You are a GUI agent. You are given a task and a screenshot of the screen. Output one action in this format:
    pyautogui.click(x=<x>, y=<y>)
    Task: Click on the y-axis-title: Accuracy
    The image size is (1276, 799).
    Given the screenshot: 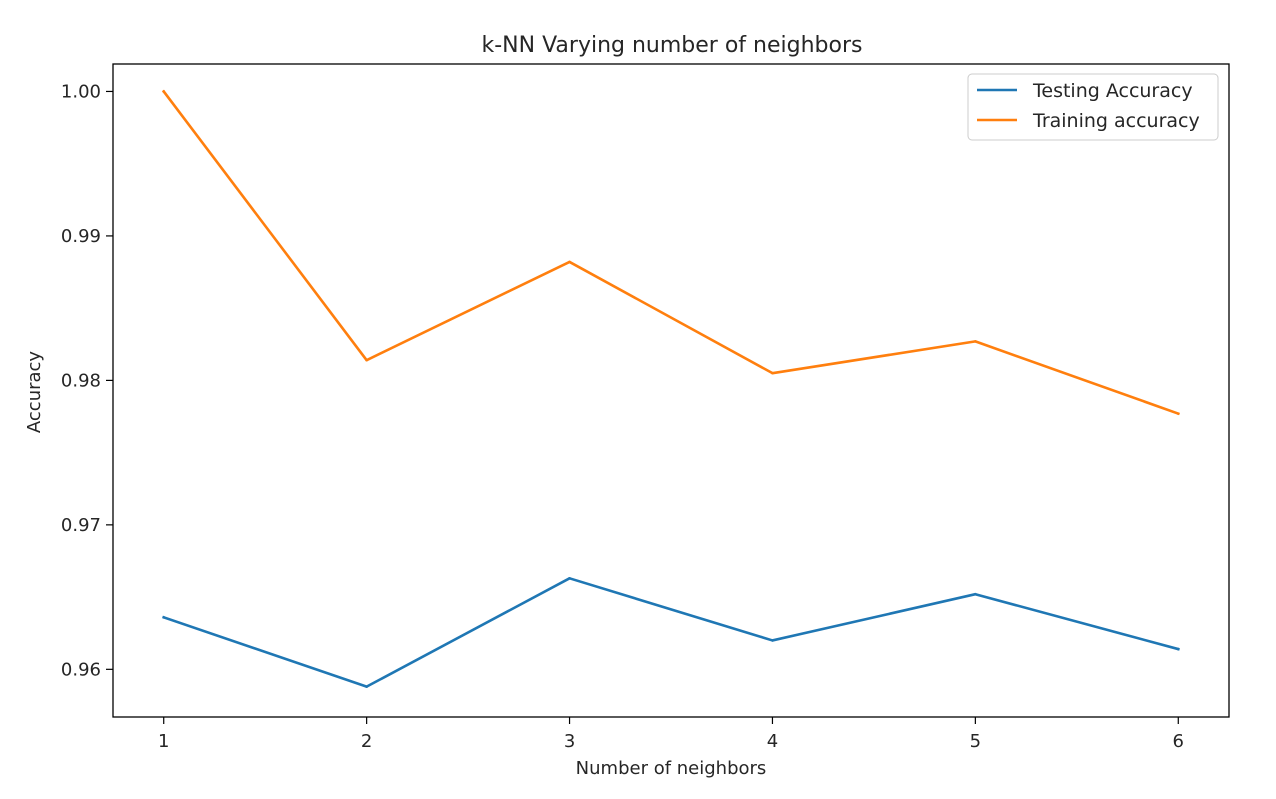 What is the action you would take?
    pyautogui.click(x=34, y=392)
    